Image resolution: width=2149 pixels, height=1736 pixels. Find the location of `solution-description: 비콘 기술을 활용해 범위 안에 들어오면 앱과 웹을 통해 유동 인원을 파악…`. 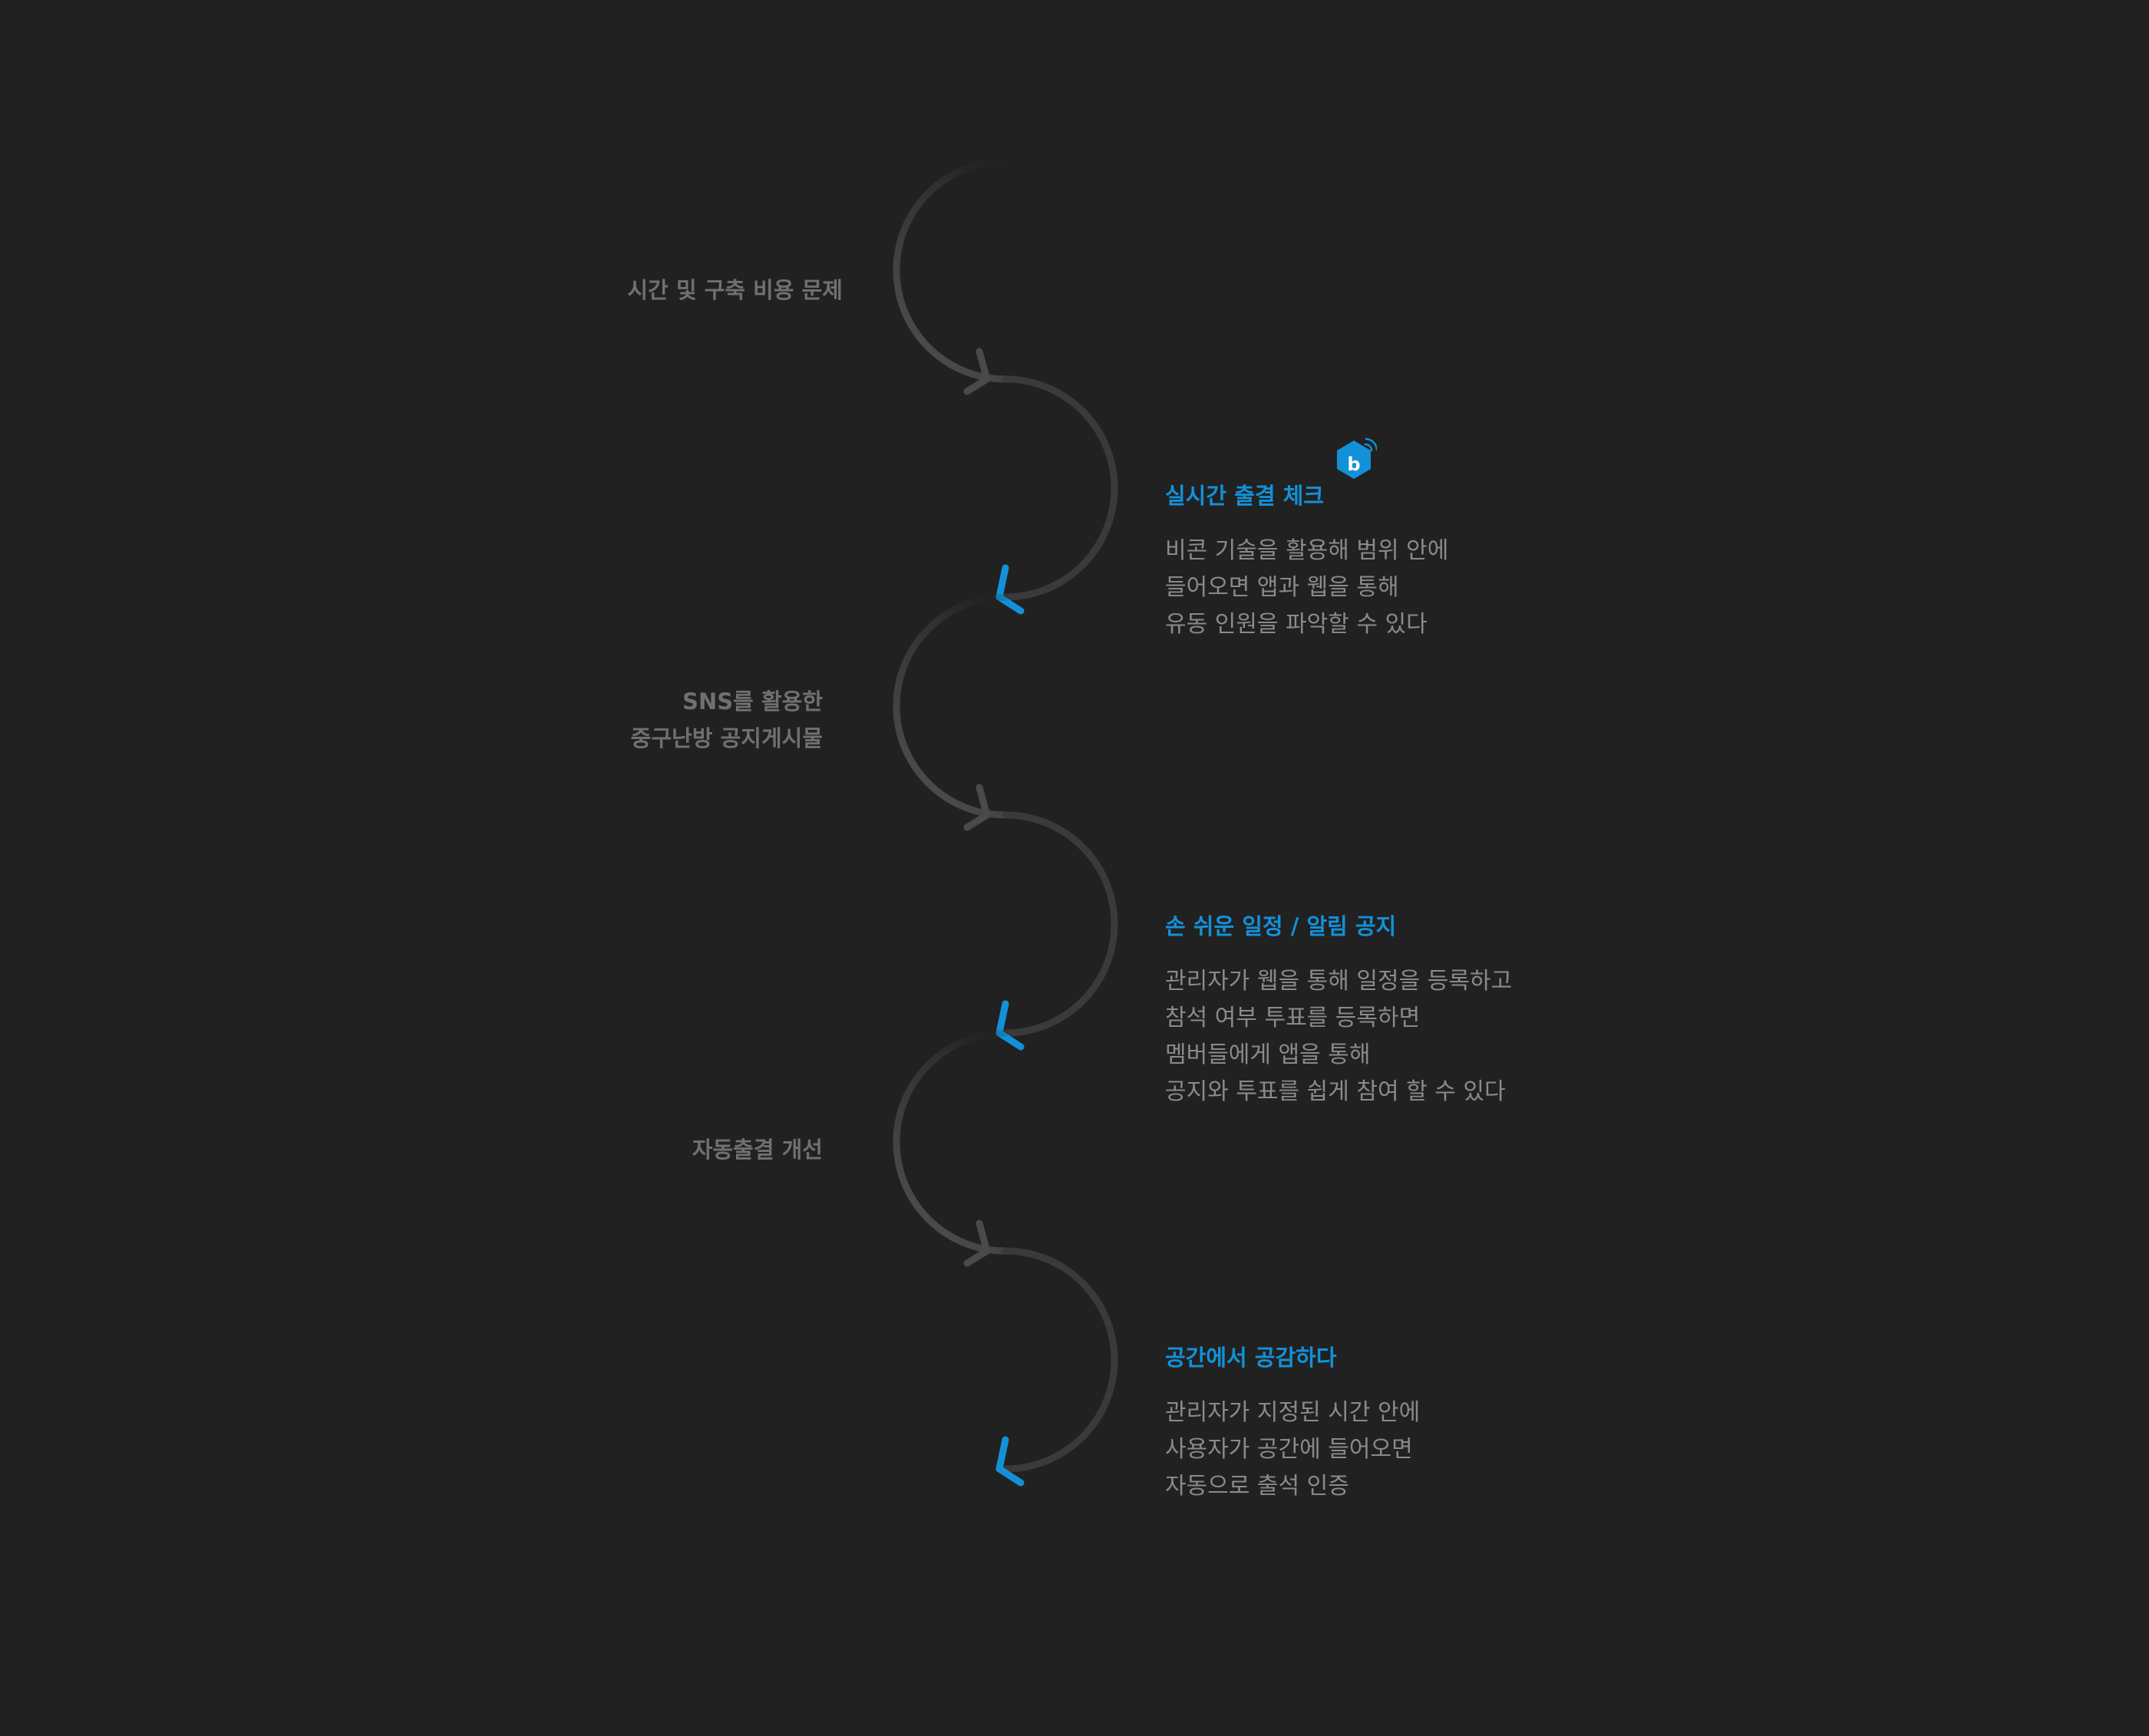

solution-description: 비콘 기술을 활용해 범위 안에 들어오면 앱과 웹을 통해 유동 인원을 파악… is located at coordinates (1306, 588).